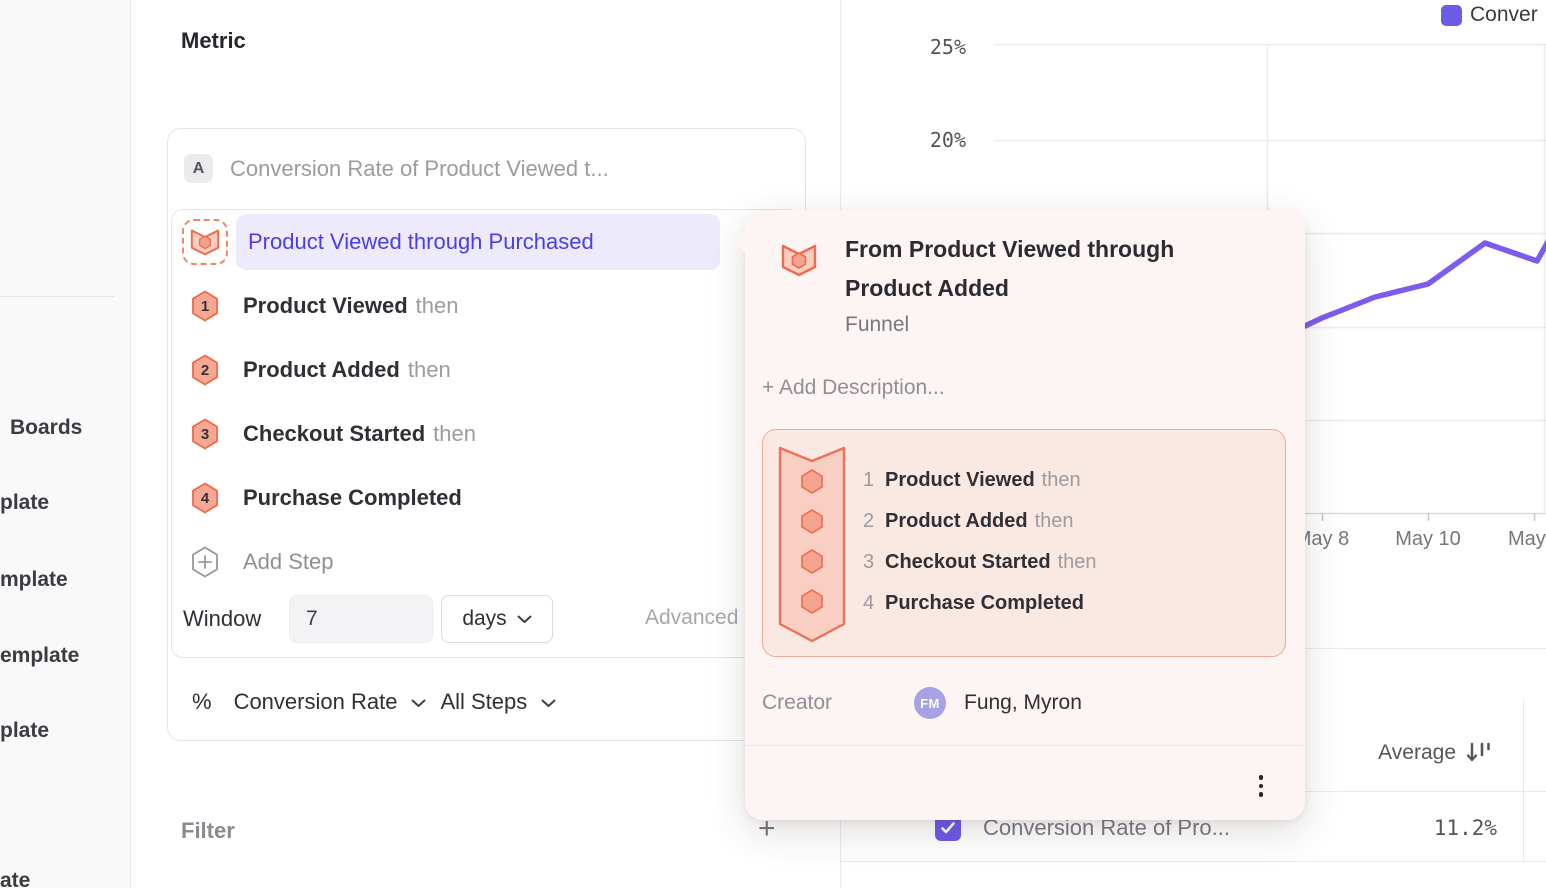 The image size is (1546, 888). Describe the element at coordinates (1527, 539) in the screenshot. I see `x-axis-tick-may12: May 12` at that location.